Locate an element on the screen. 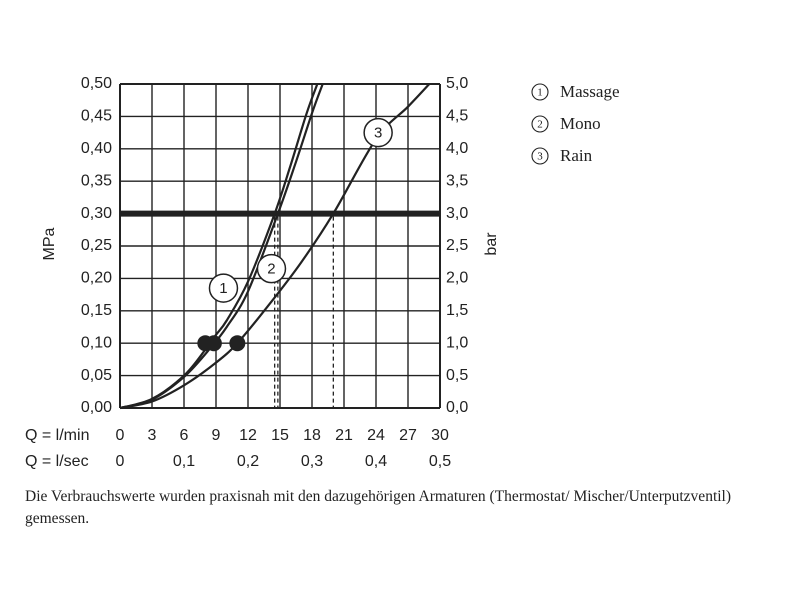  y-left-tick-label: 0,20 is located at coordinates (96, 278).